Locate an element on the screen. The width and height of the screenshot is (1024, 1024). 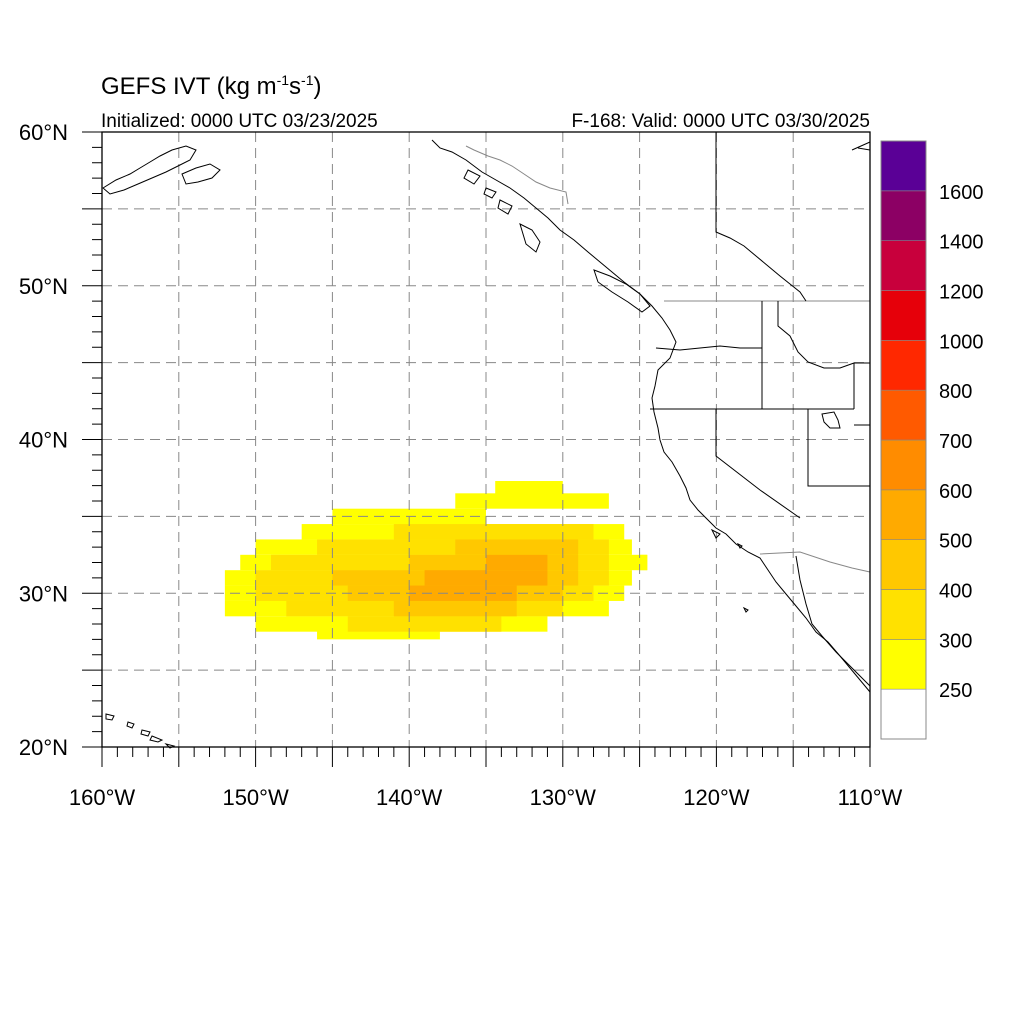
x-tick-label: 150°W is located at coordinates (255, 797).